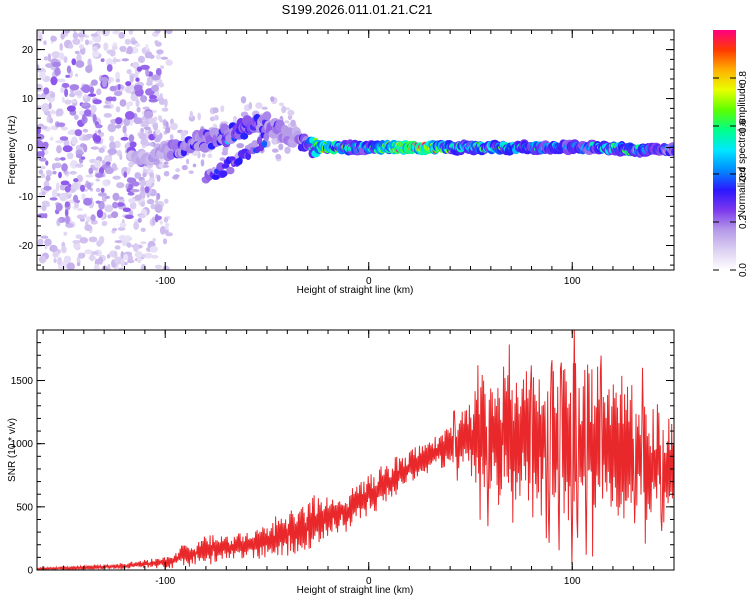 The width and height of the screenshot is (750, 600). What do you see at coordinates (369, 281) in the screenshot?
I see `top-x-tick-label: 0` at bounding box center [369, 281].